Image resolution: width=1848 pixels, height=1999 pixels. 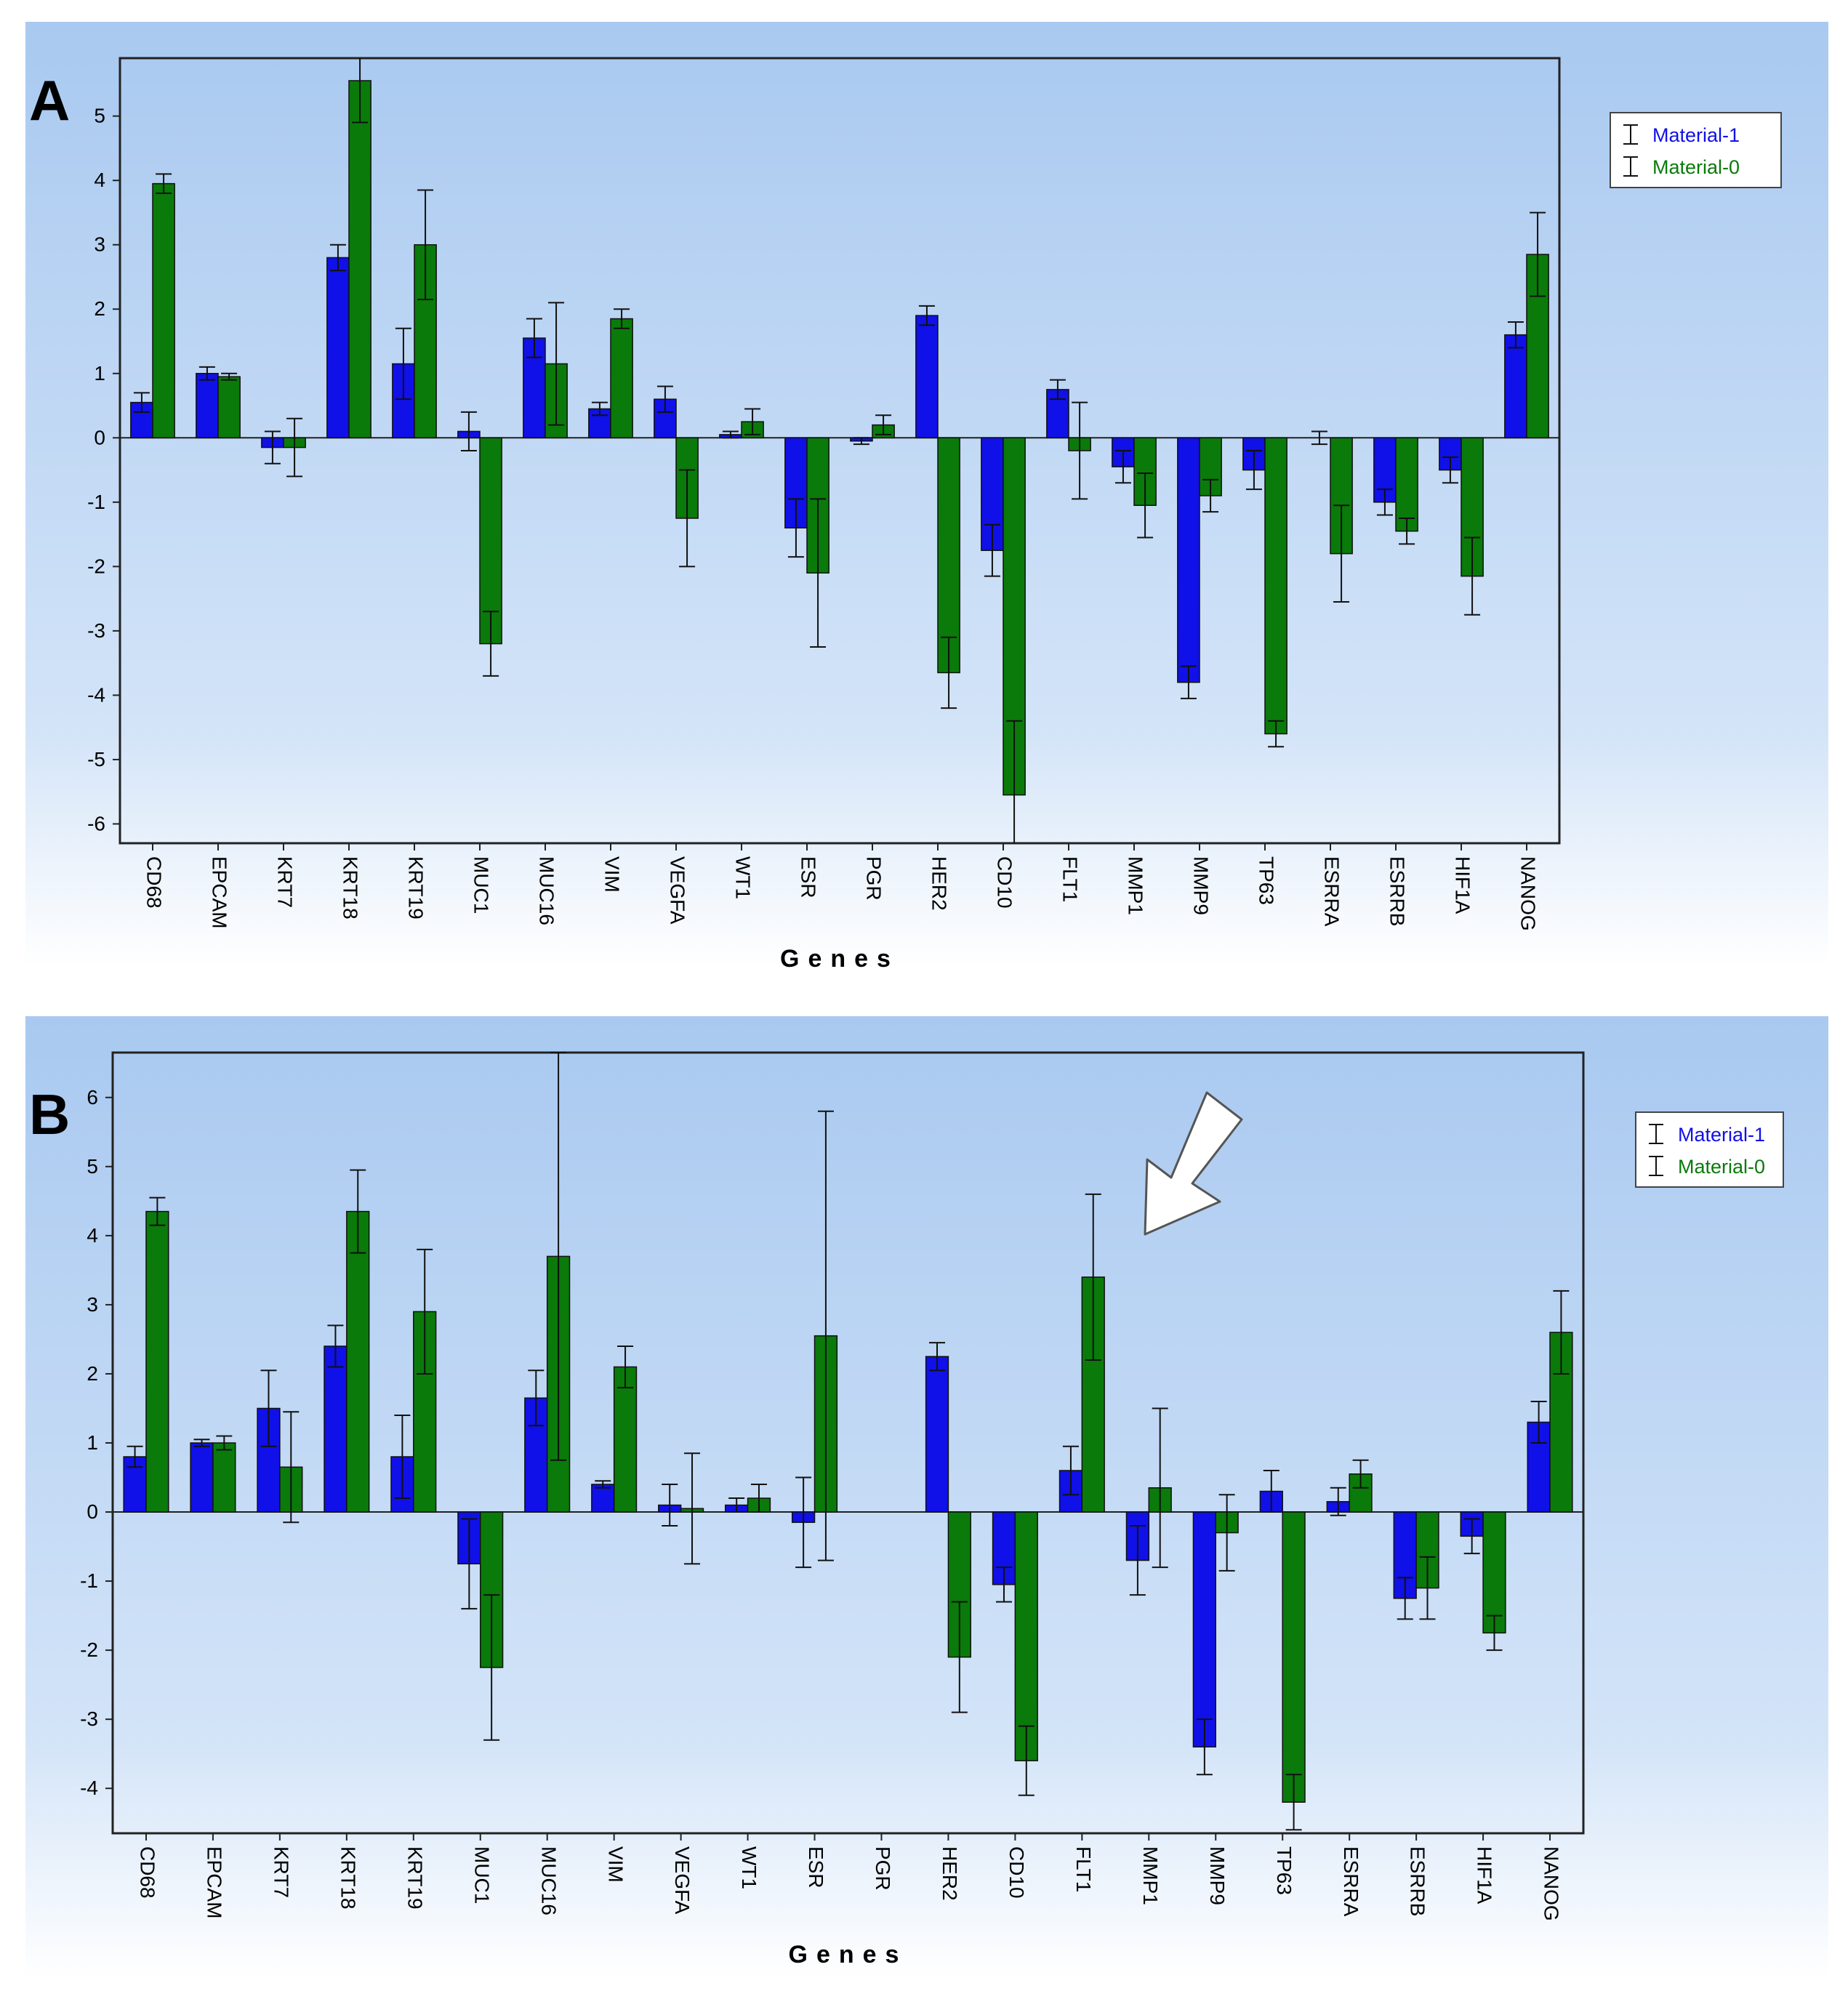 What do you see at coordinates (1217, 1876) in the screenshot?
I see `x-tick-label: MMP9` at bounding box center [1217, 1876].